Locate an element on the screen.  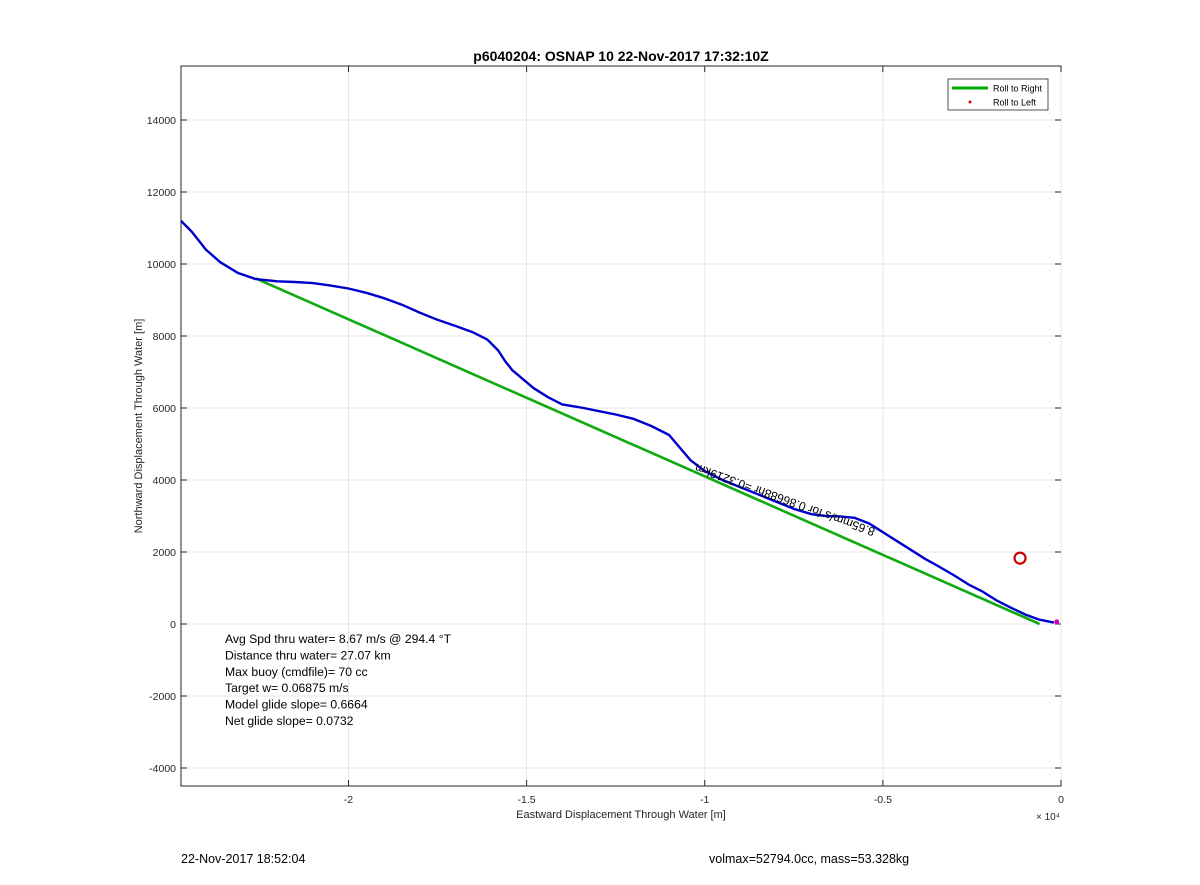
info-line: Target w= 0.06875 m/s is located at coordinates (287, 688).